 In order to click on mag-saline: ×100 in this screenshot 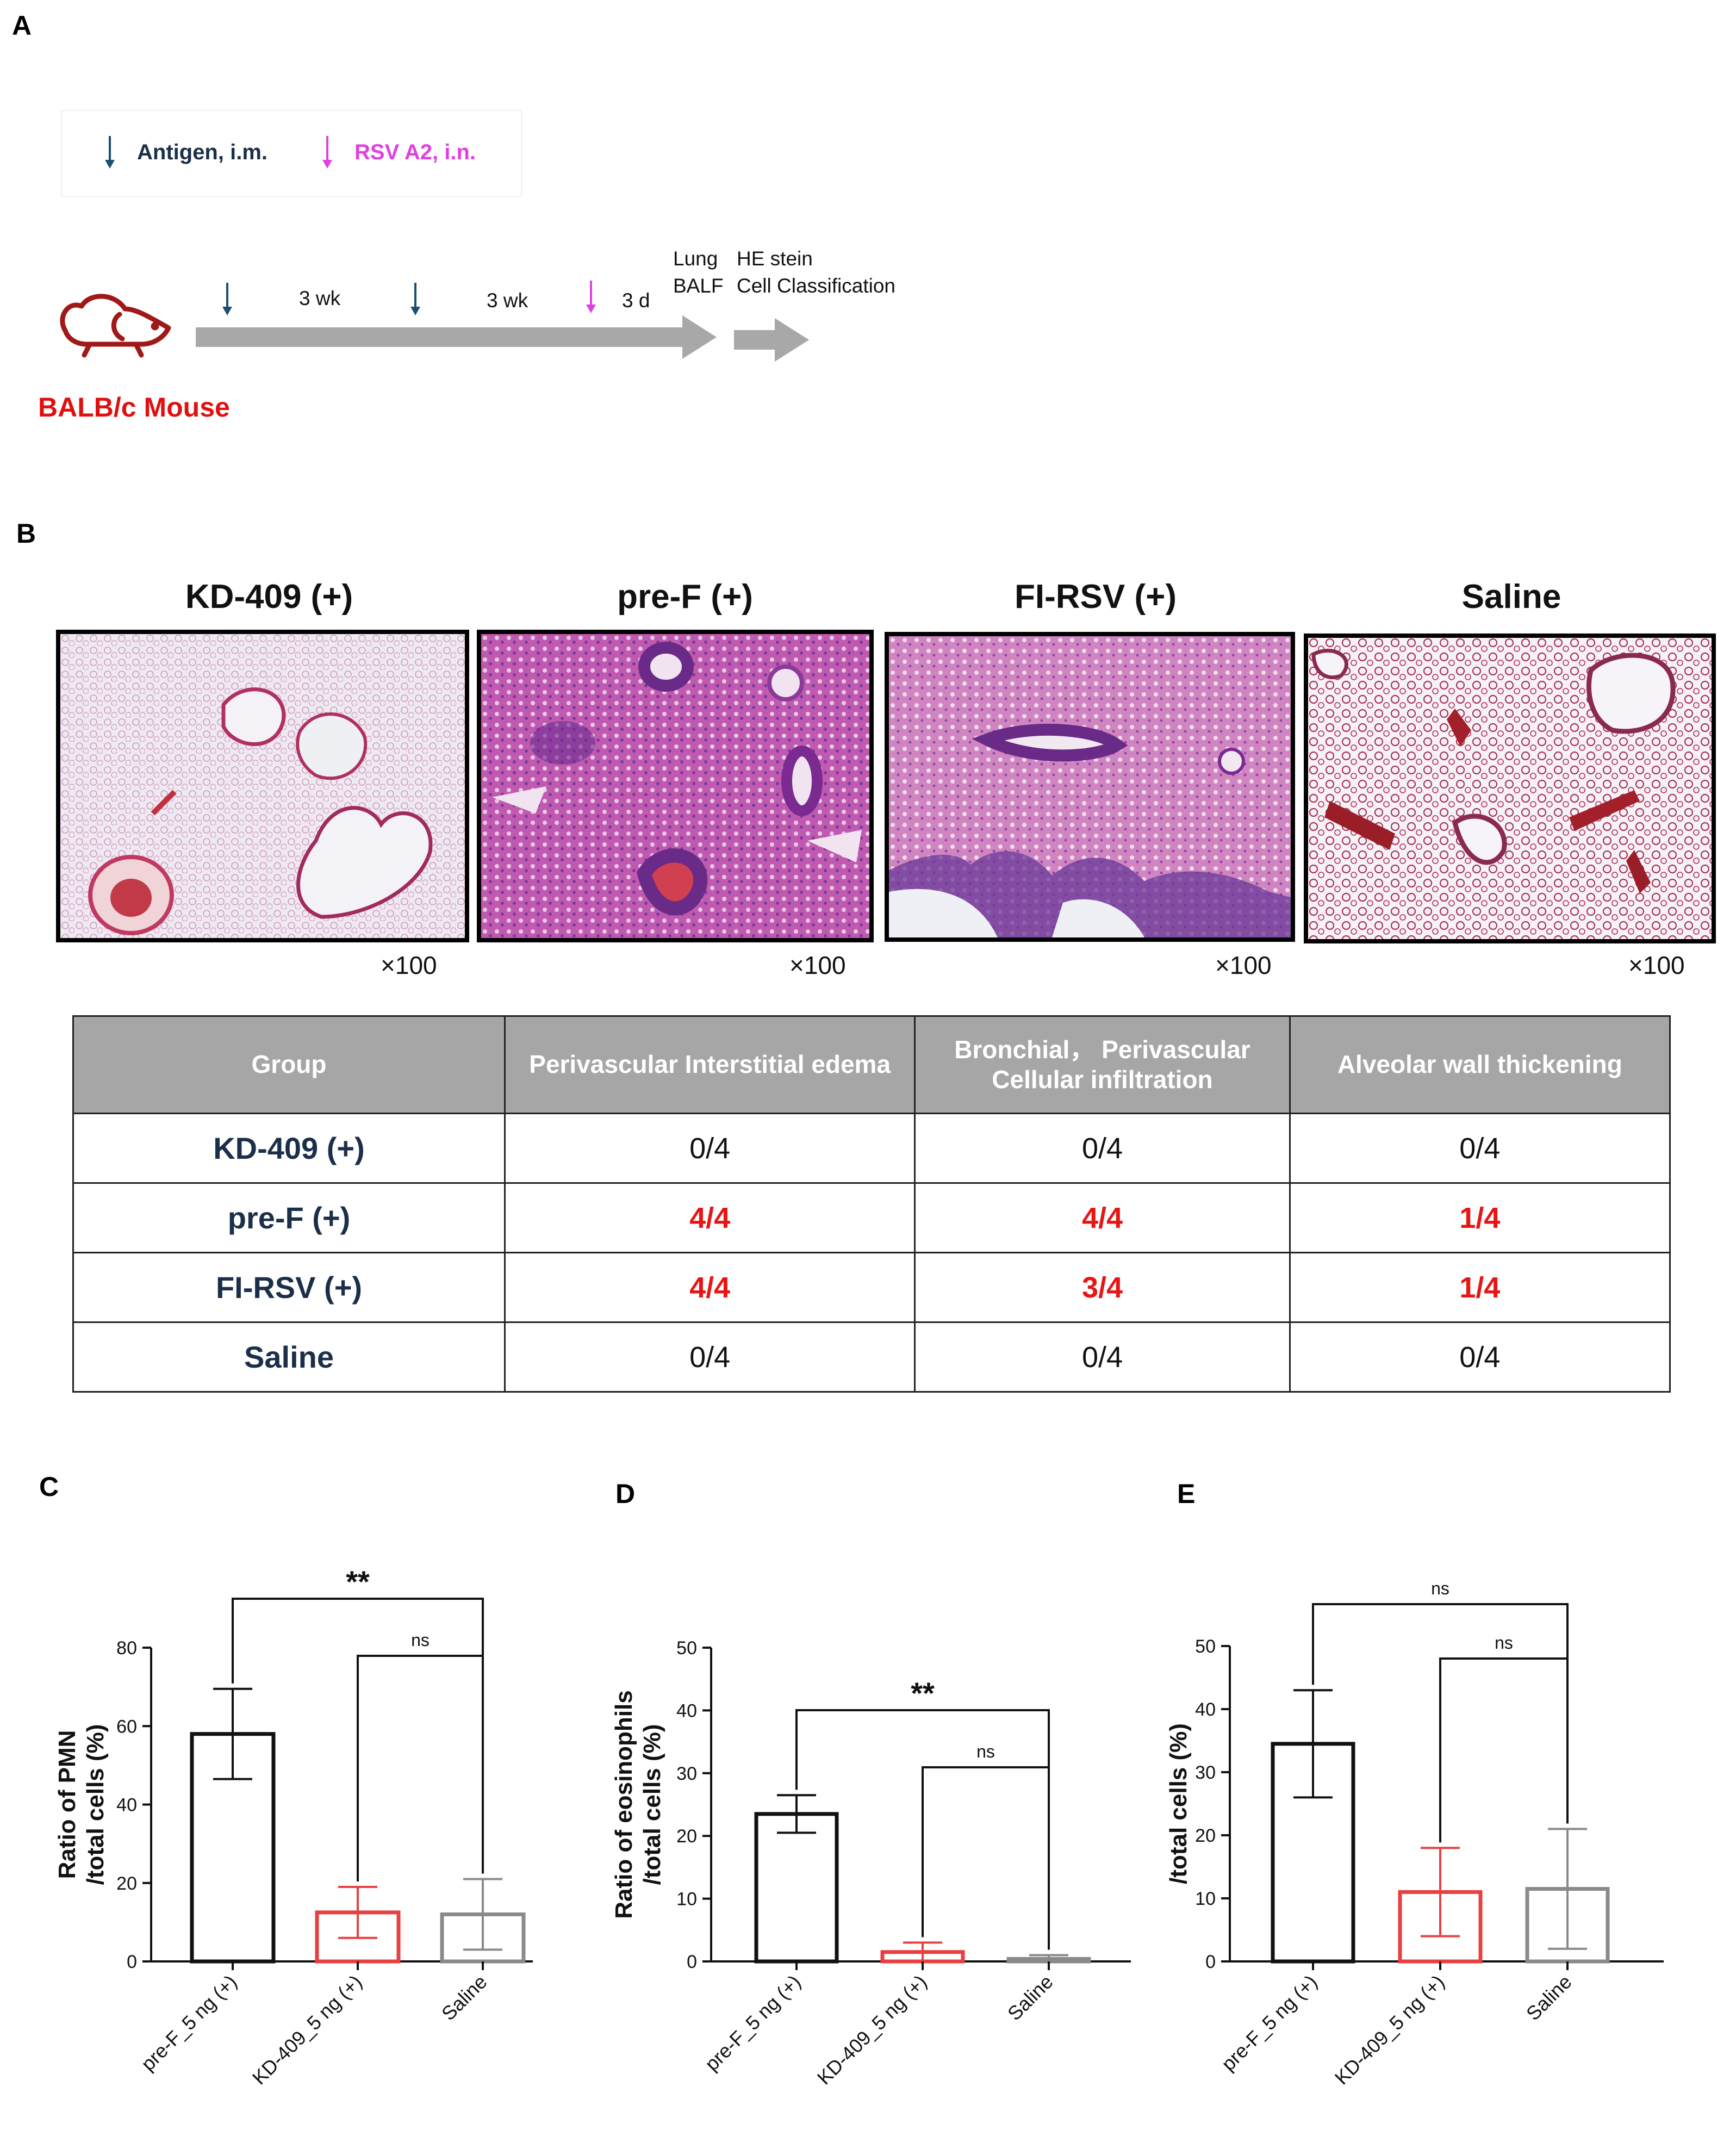, I will do `click(1656, 965)`.